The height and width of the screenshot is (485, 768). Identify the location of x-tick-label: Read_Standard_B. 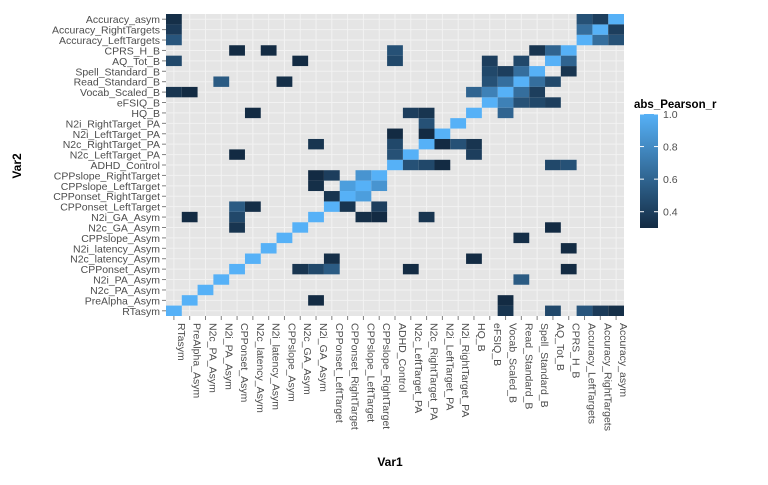
(528, 366).